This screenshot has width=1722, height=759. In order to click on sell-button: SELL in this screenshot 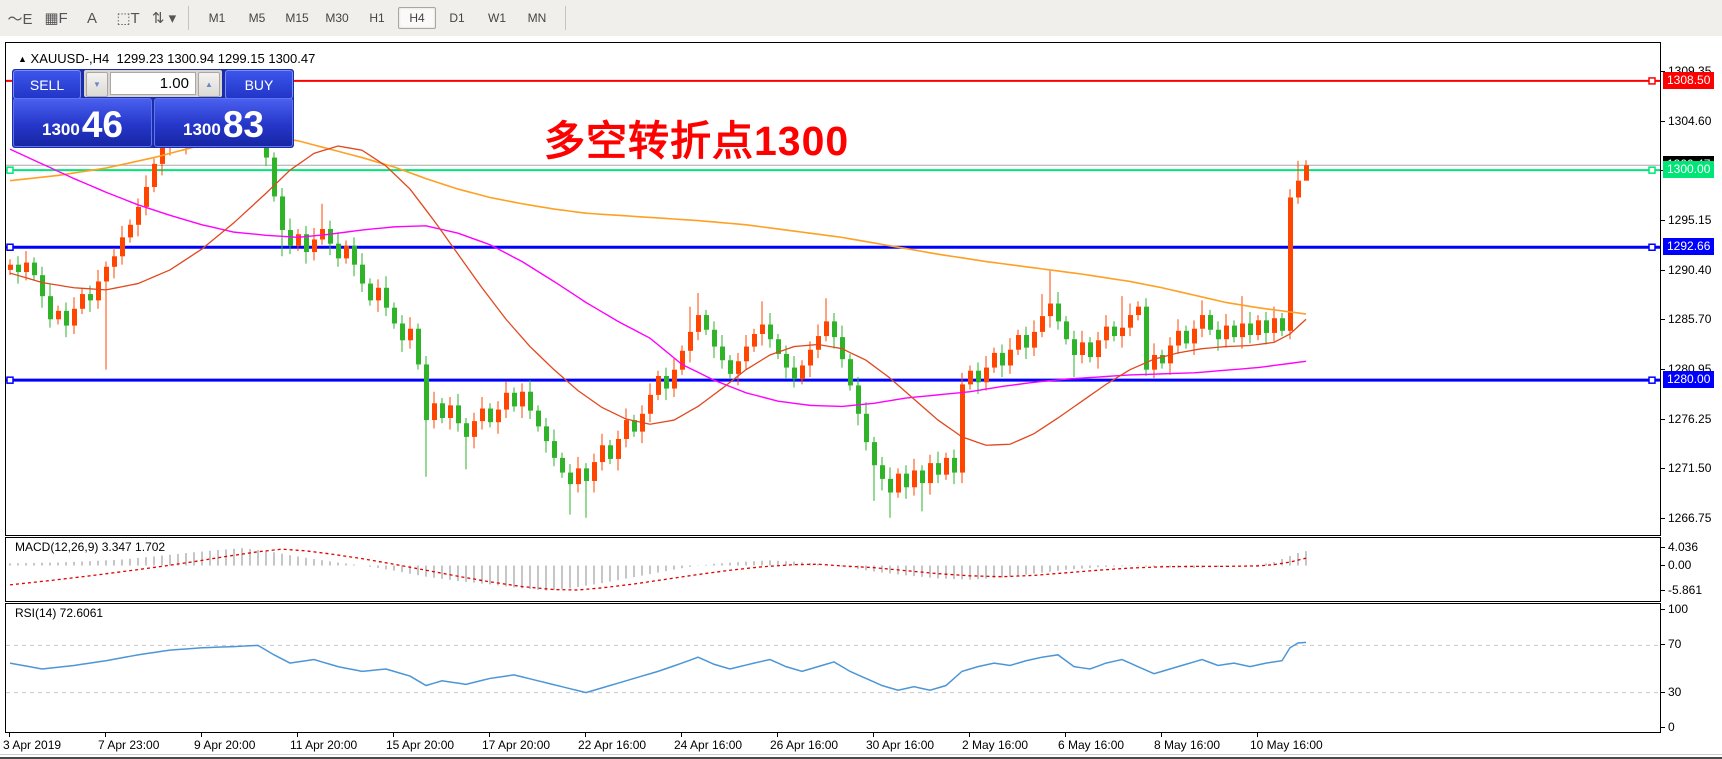, I will do `click(47, 84)`.